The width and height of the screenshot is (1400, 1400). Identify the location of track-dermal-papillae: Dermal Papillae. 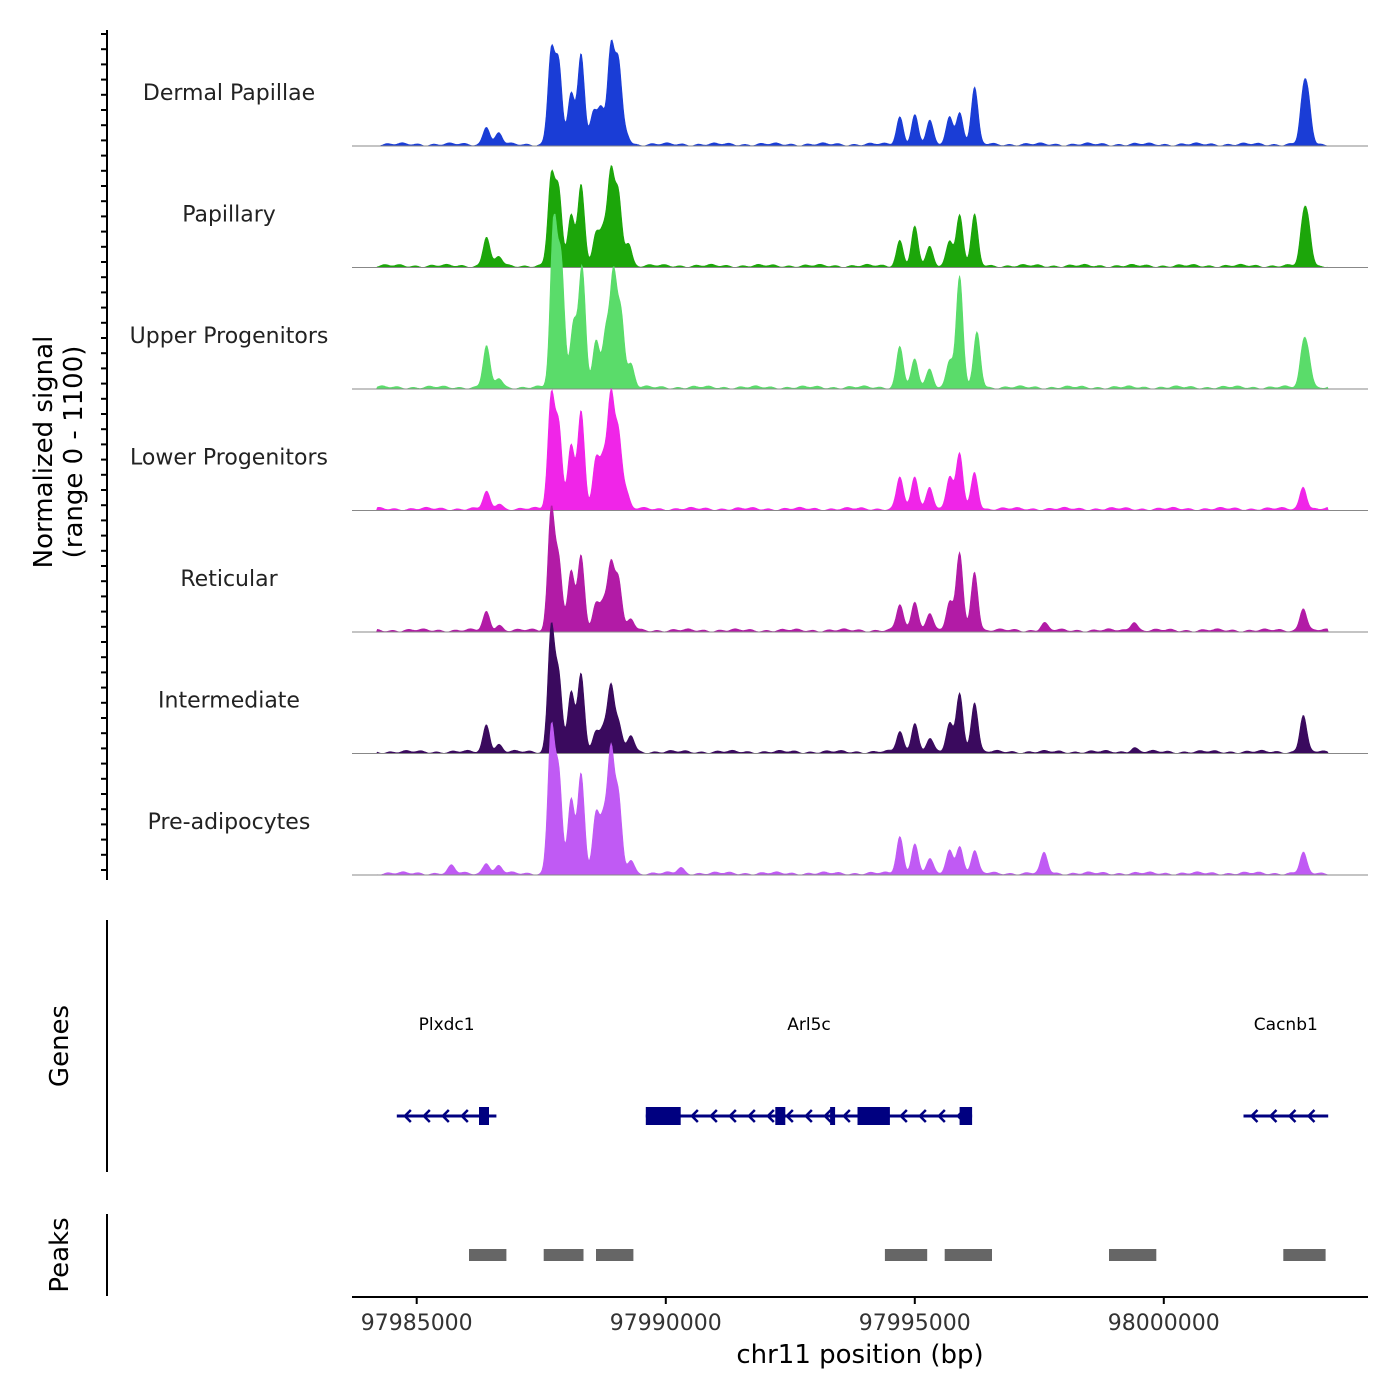
(755, 93).